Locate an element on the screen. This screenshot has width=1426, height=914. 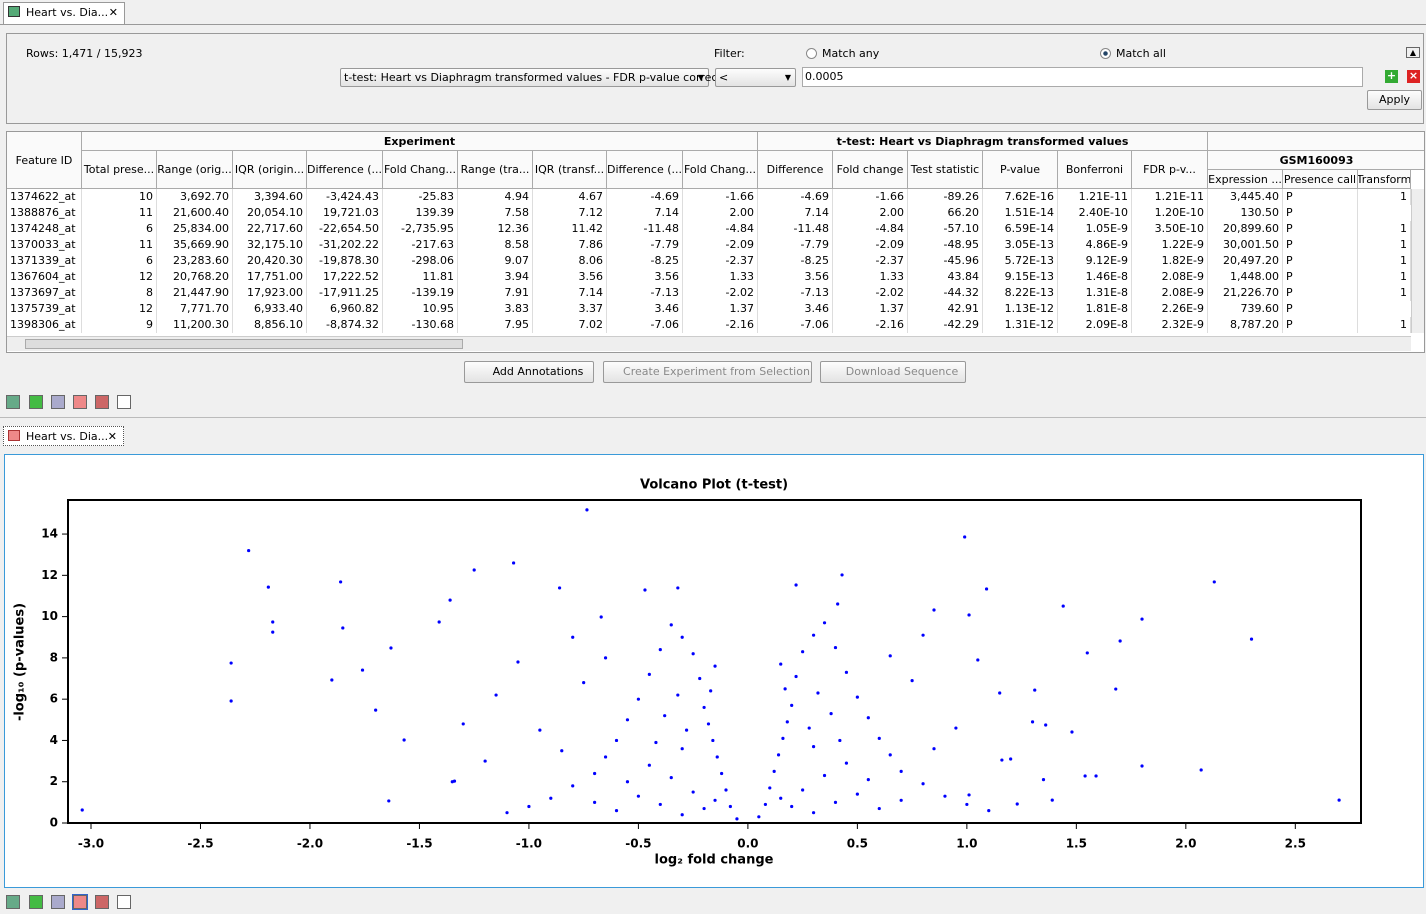
table-cell: 1.51E-14 is located at coordinates (1020, 213).